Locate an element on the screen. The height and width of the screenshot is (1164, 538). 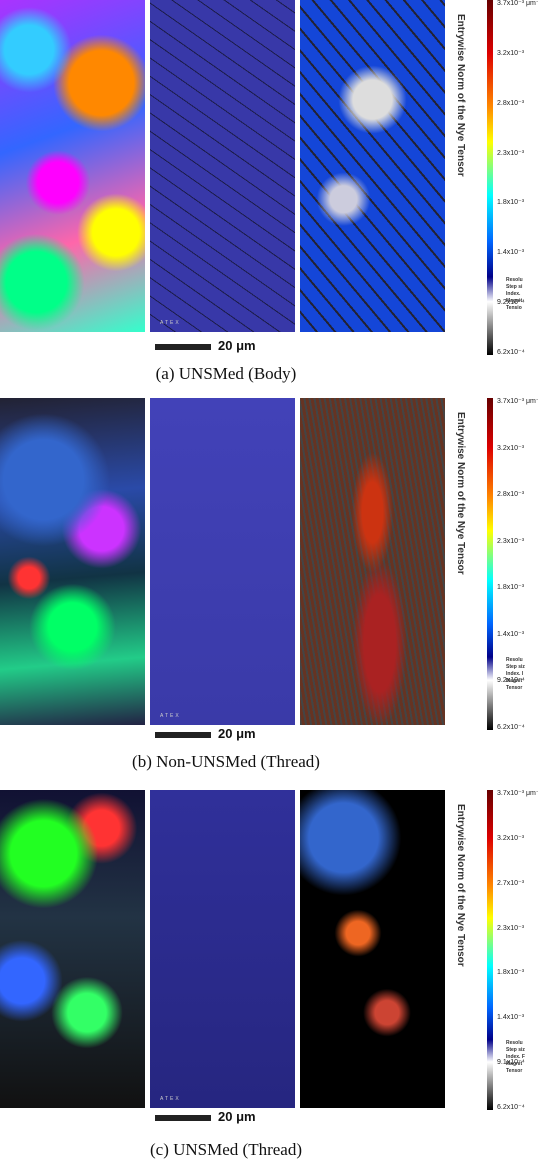
side-note: Index. is located at coordinates (513, 293).